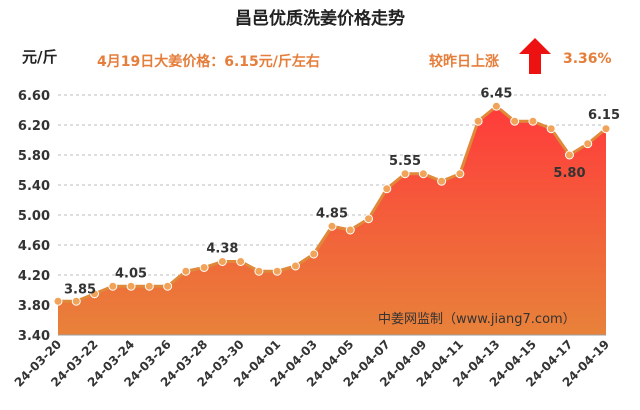 Image resolution: width=640 pixels, height=410 pixels. Describe the element at coordinates (569, 173) in the screenshot. I see `data-label: 5.80` at that location.